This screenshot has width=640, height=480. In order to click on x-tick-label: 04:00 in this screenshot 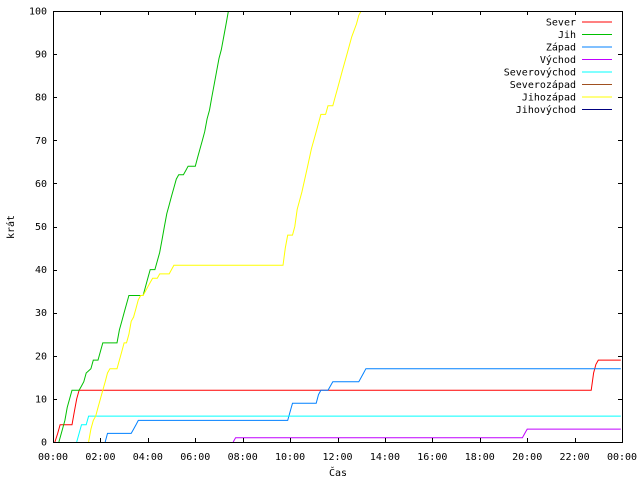, I will do `click(148, 457)`.